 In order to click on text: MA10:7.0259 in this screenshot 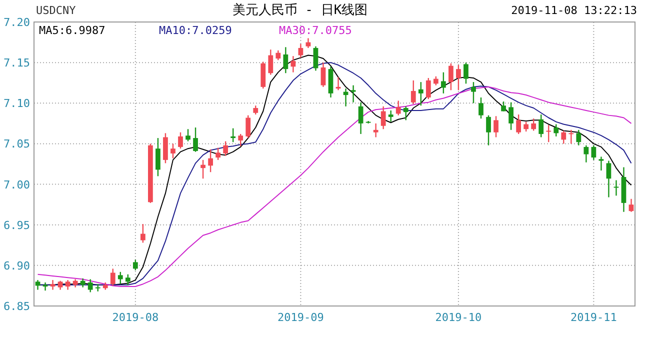, I will do `click(195, 30)`.